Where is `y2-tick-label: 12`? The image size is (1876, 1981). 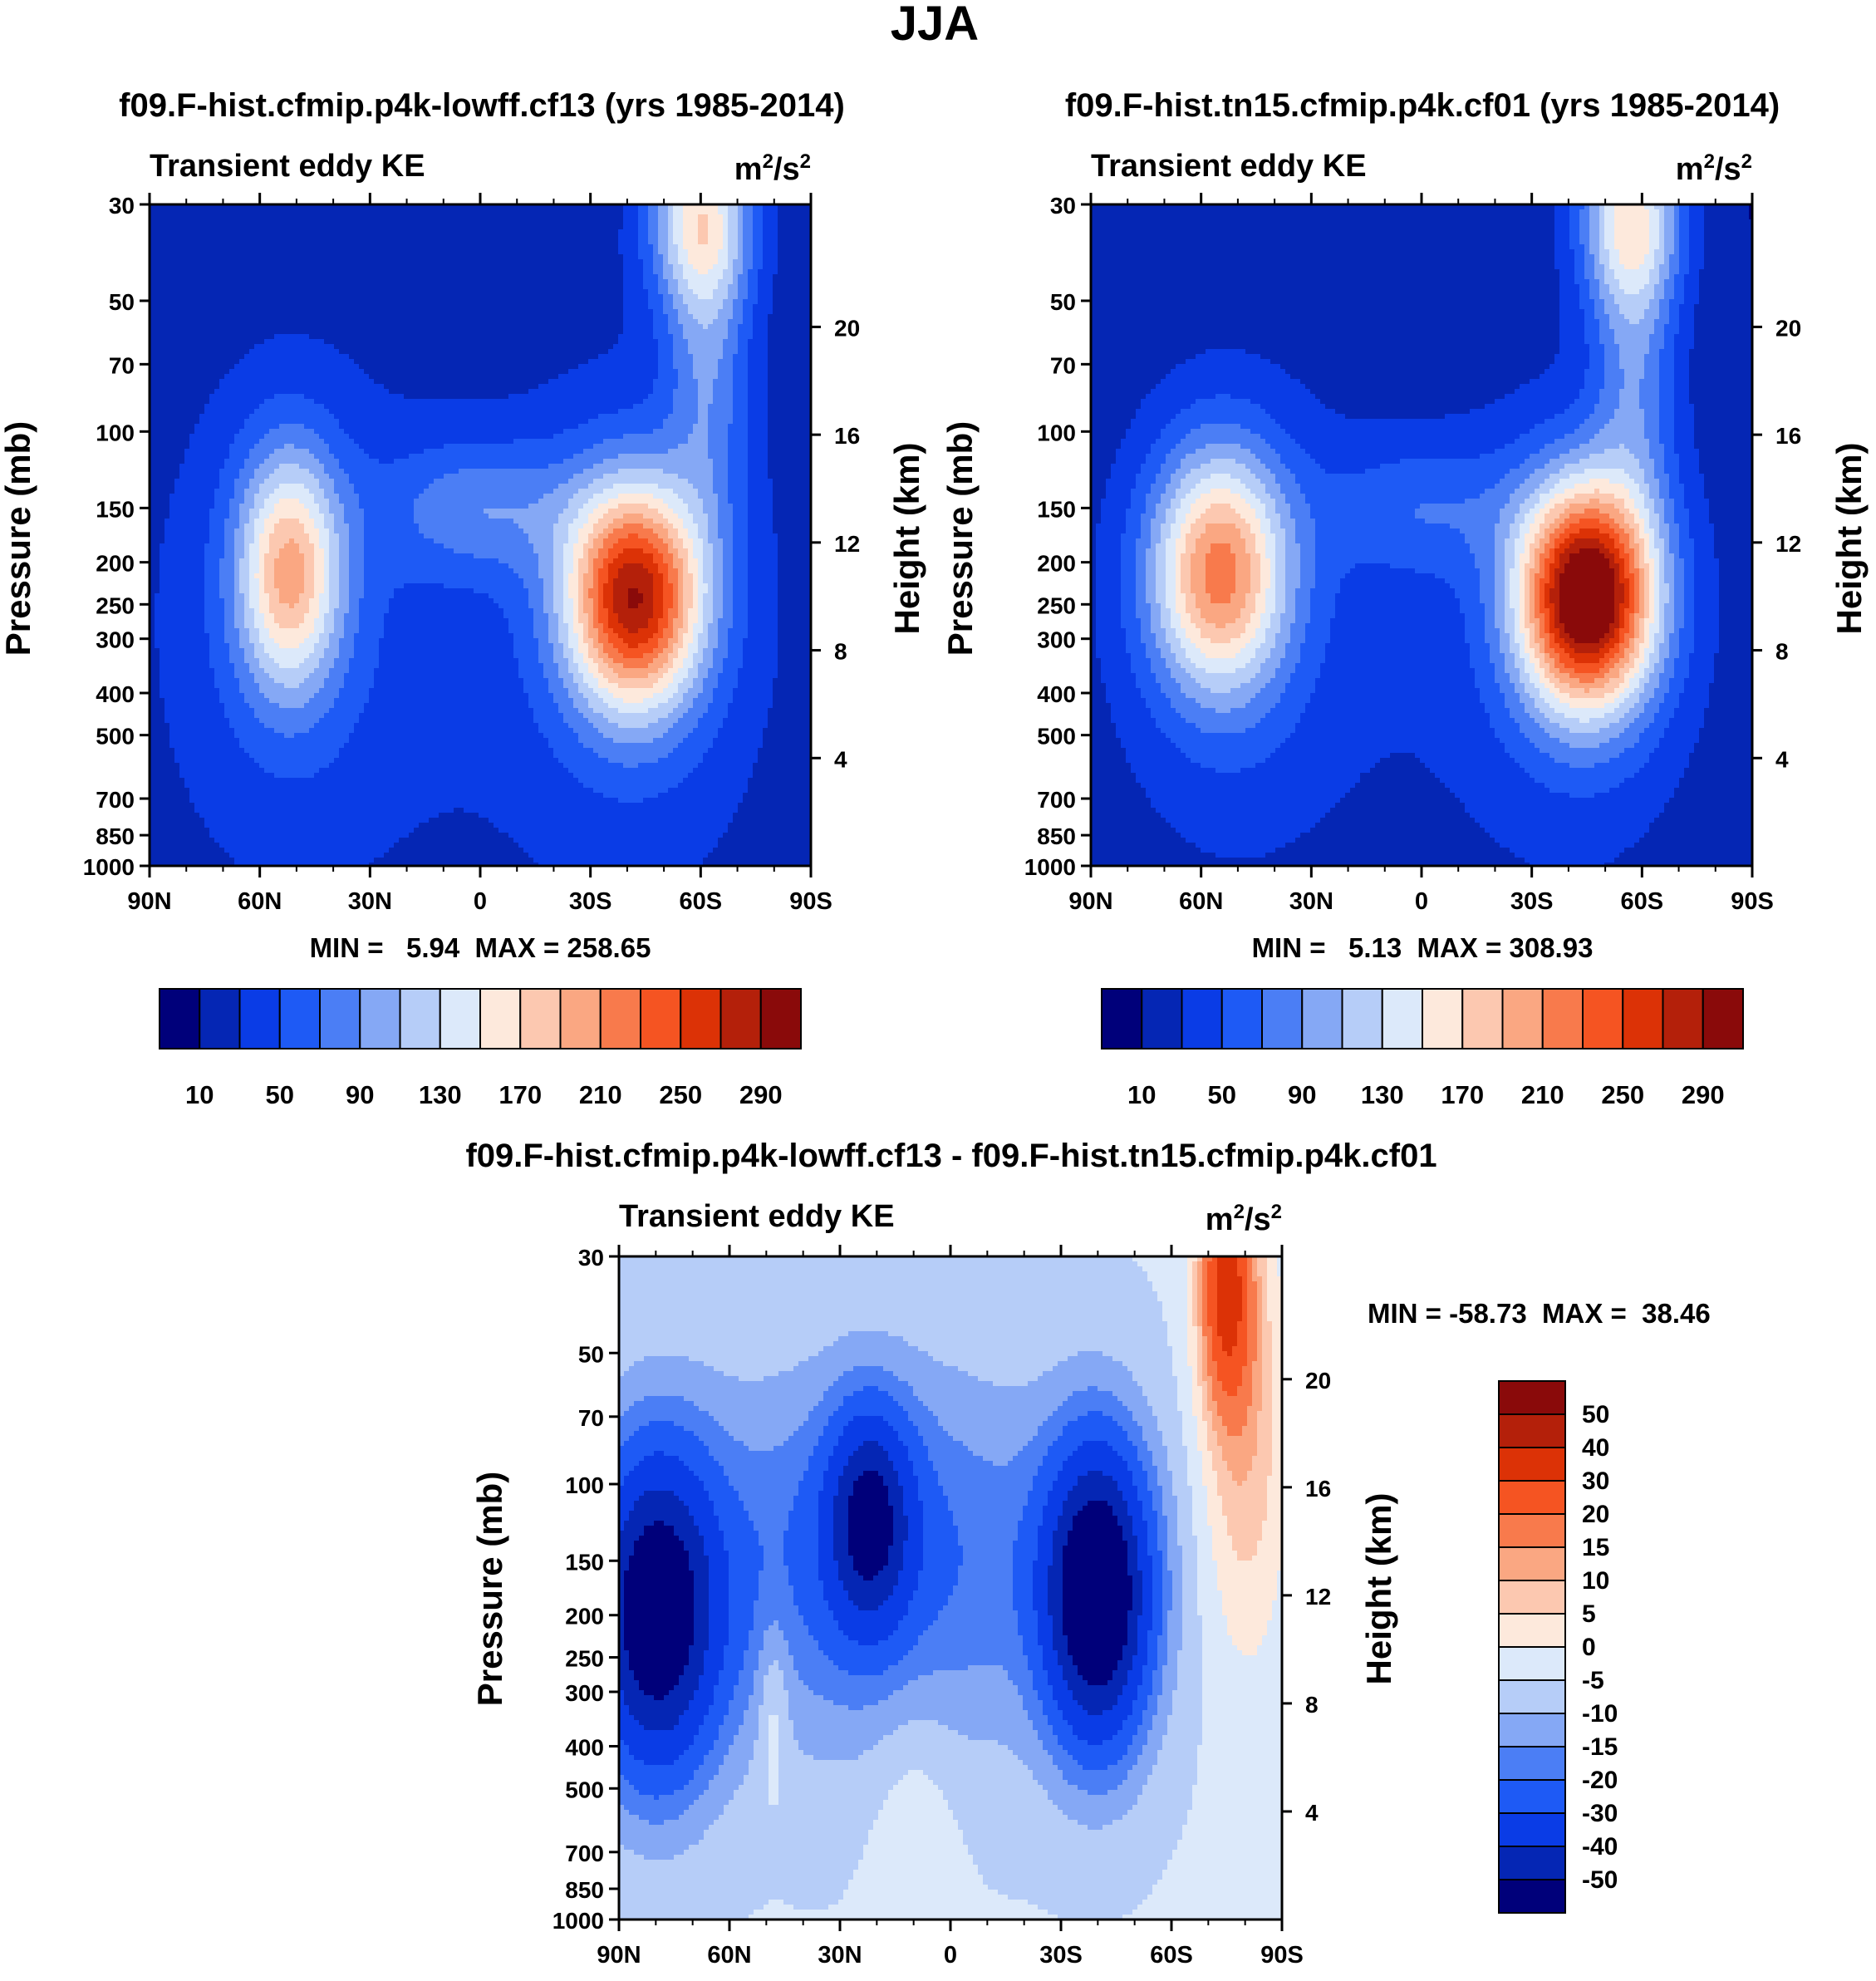 y2-tick-label: 12 is located at coordinates (1788, 544).